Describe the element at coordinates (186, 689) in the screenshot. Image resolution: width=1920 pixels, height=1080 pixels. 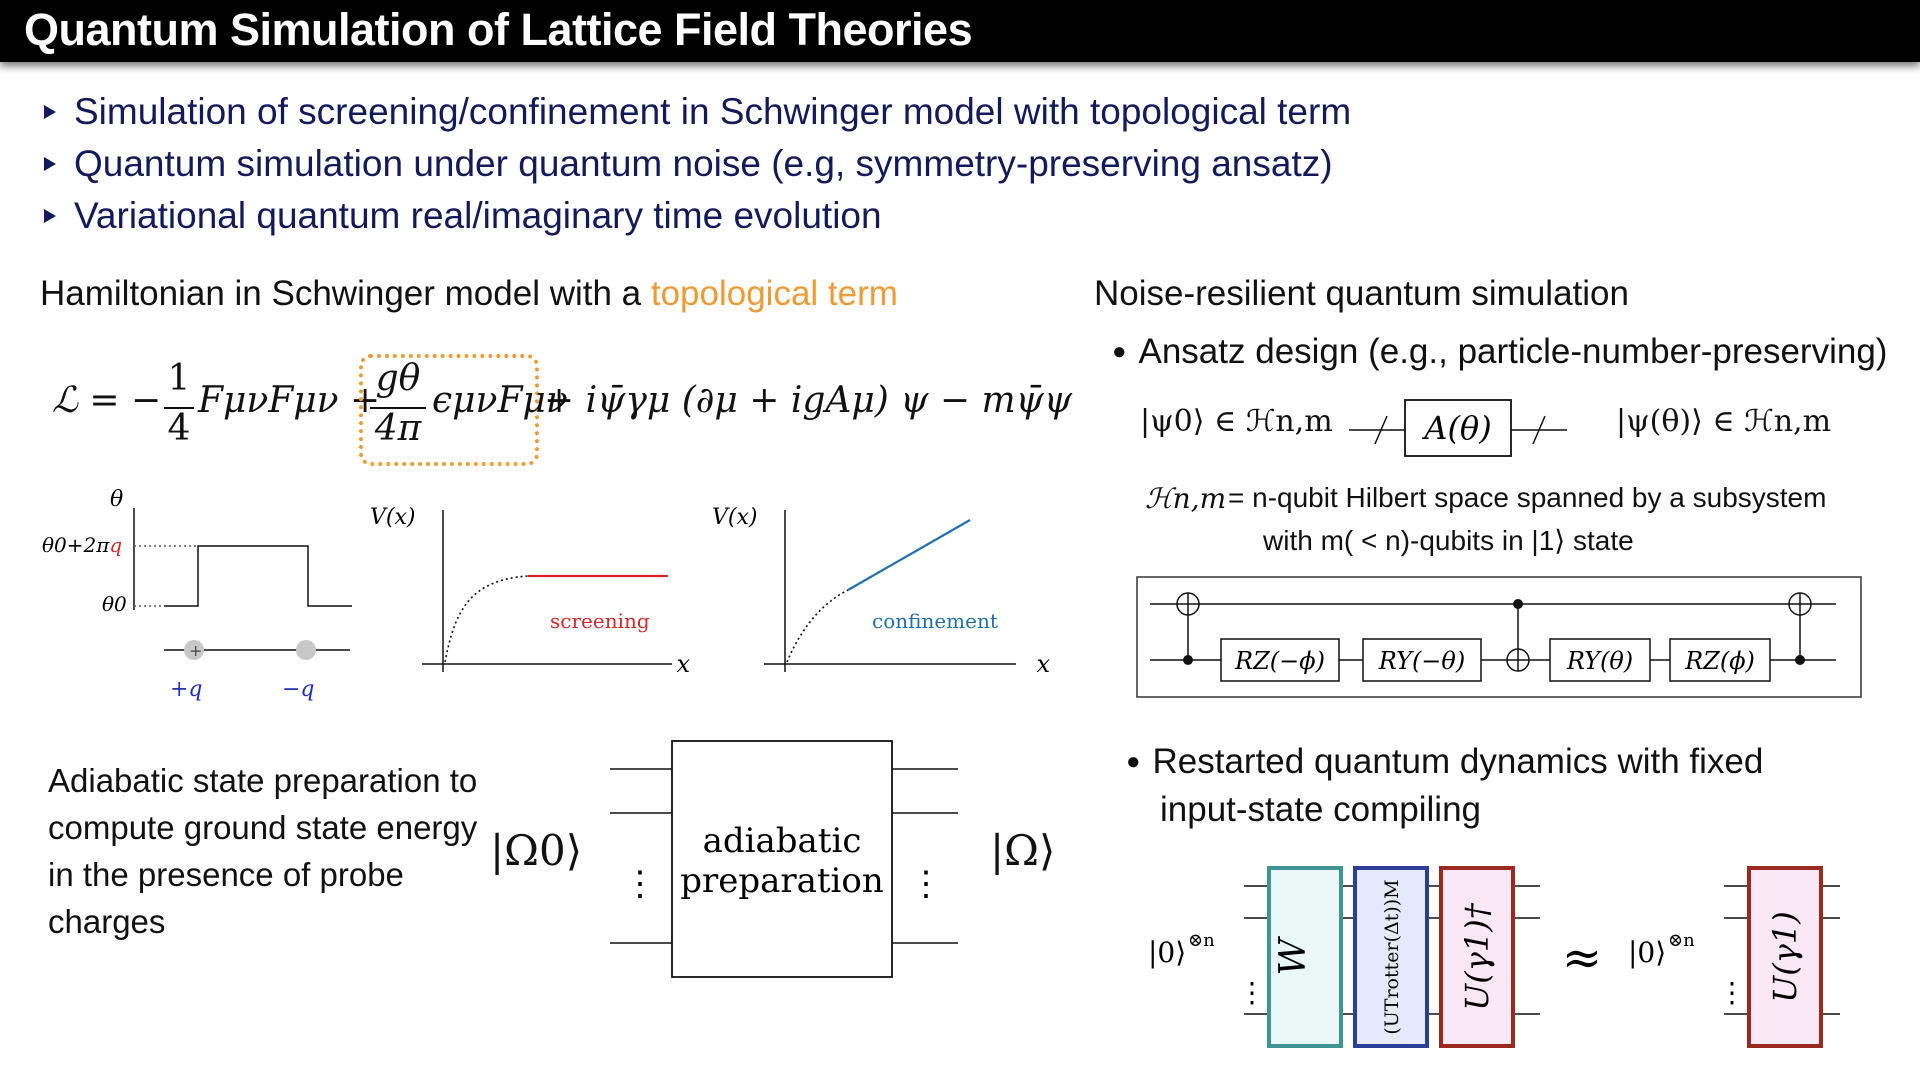
I see `plus-q-label: +q` at that location.